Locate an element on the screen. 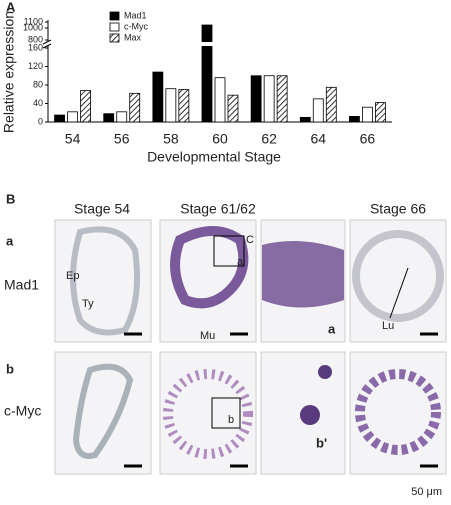  y-tick-label: 0 is located at coordinates (40, 121).